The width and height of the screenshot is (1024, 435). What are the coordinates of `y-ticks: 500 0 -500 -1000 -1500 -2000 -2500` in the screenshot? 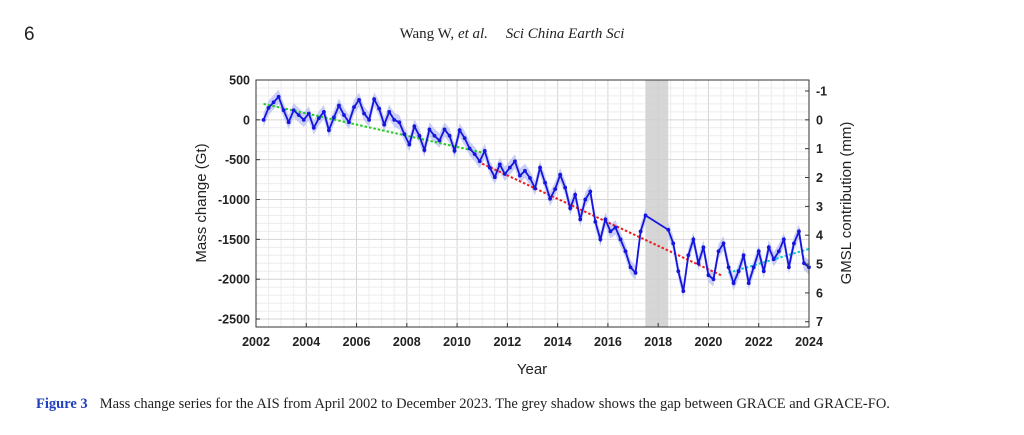 It's located at (239, 200).